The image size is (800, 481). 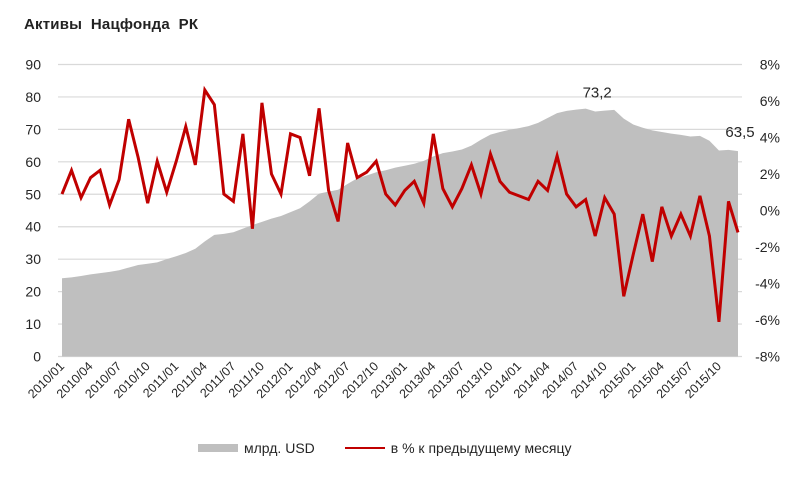 I want to click on legend-item-line: в % к предыдущему месяцу, so click(x=458, y=448).